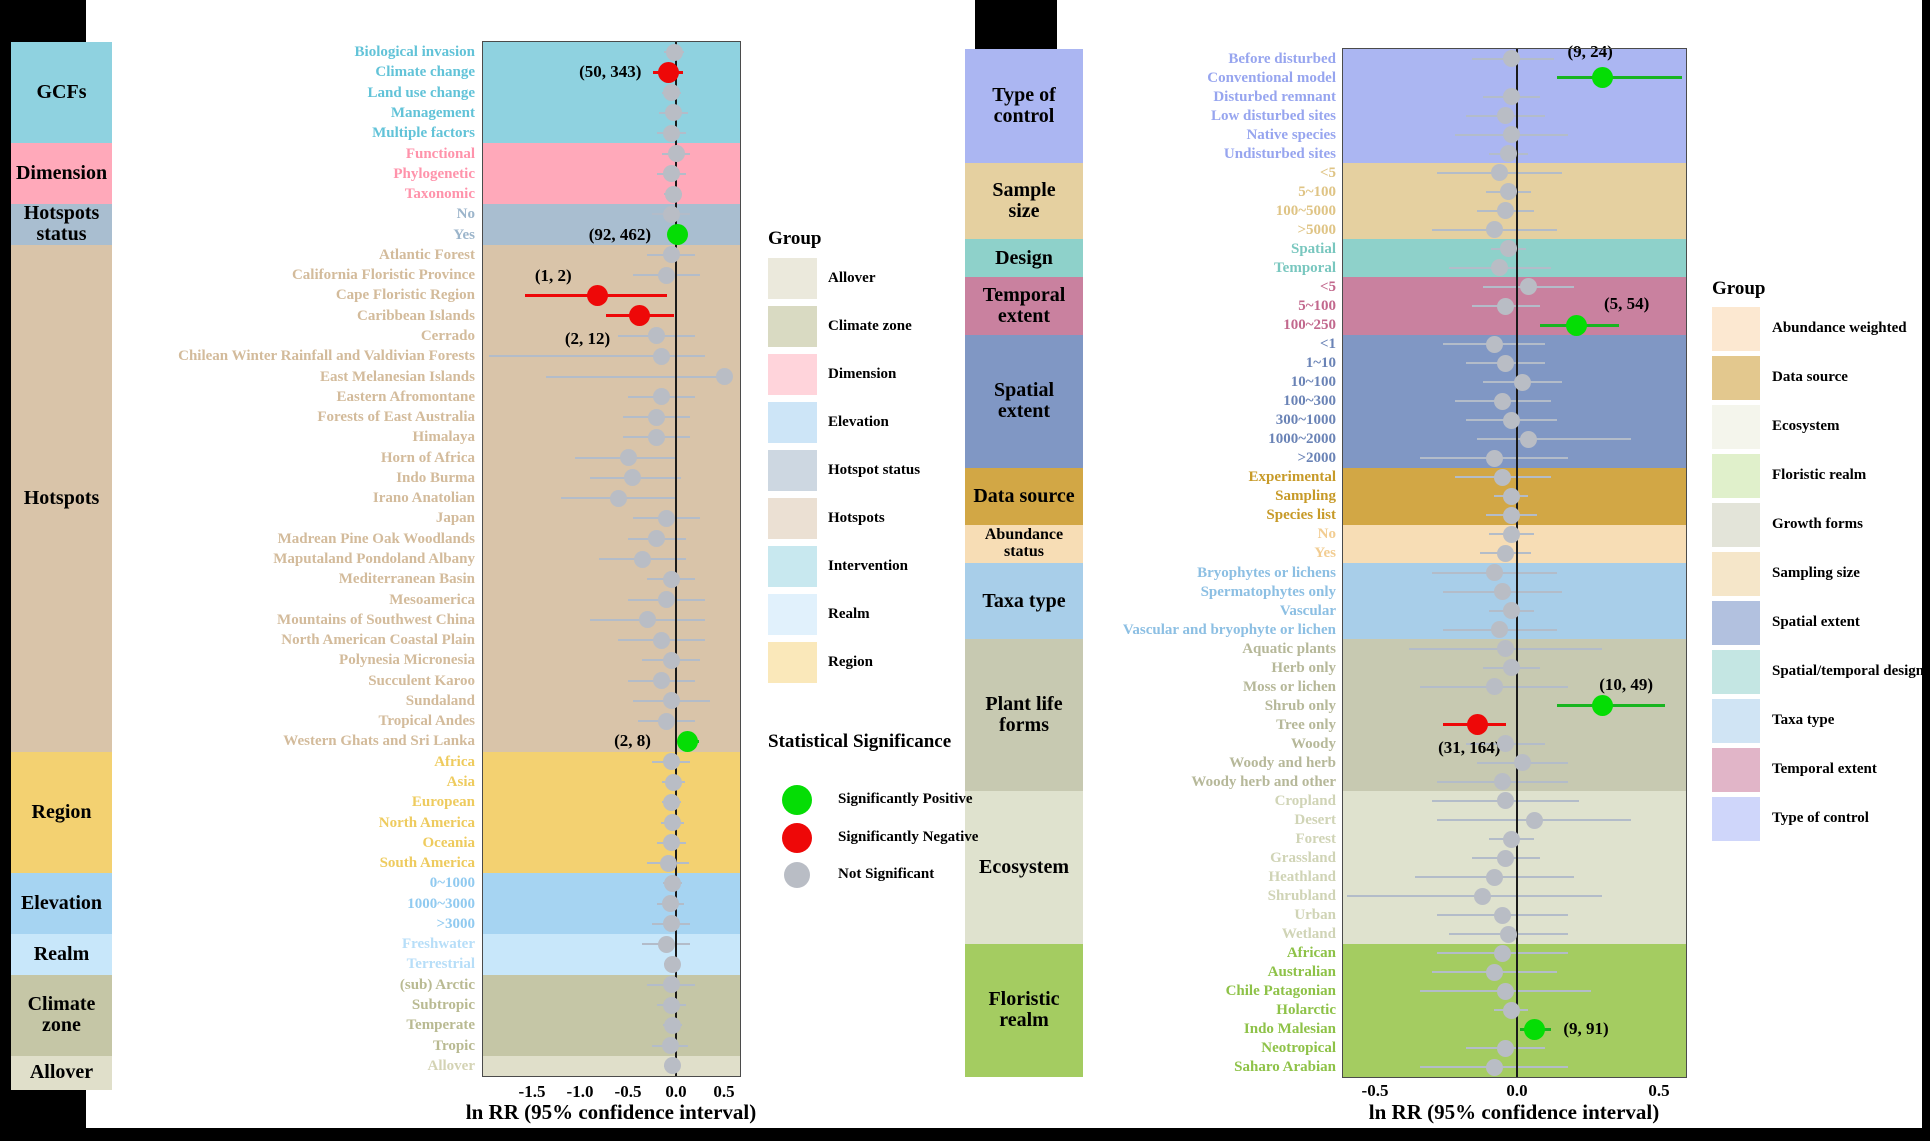 The height and width of the screenshot is (1141, 1930). Describe the element at coordinates (1024, 306) in the screenshot. I see `right-category-temporal-extent: Temporal extent` at that location.